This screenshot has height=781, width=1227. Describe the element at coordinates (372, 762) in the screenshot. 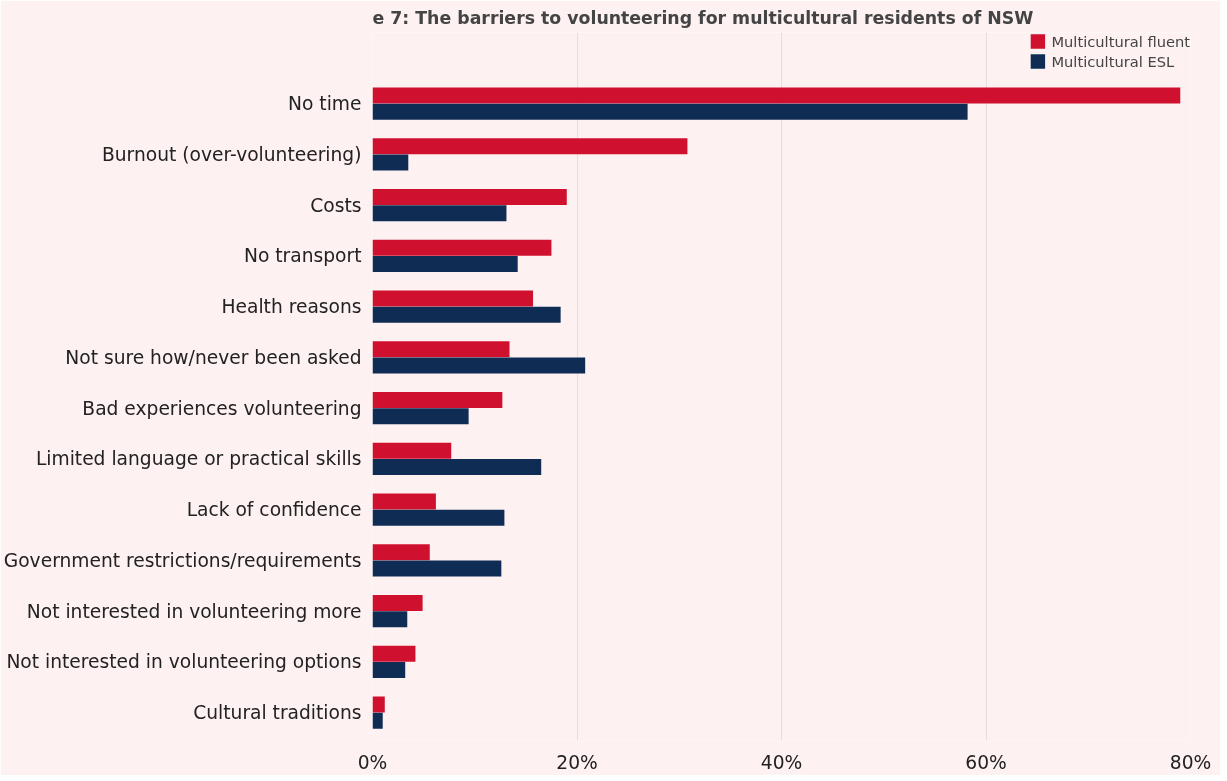

I see `x-tick-label: 0%` at that location.